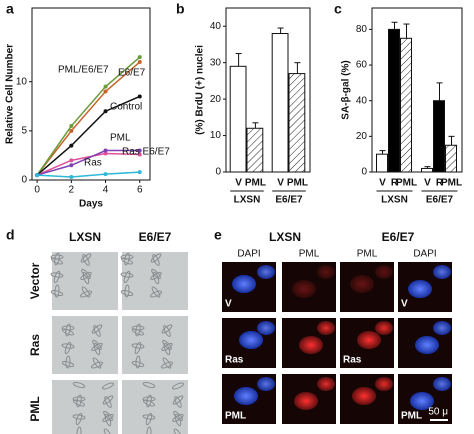  Describe the element at coordinates (216, 62) in the screenshot. I see `y-tick-label: 30` at that location.